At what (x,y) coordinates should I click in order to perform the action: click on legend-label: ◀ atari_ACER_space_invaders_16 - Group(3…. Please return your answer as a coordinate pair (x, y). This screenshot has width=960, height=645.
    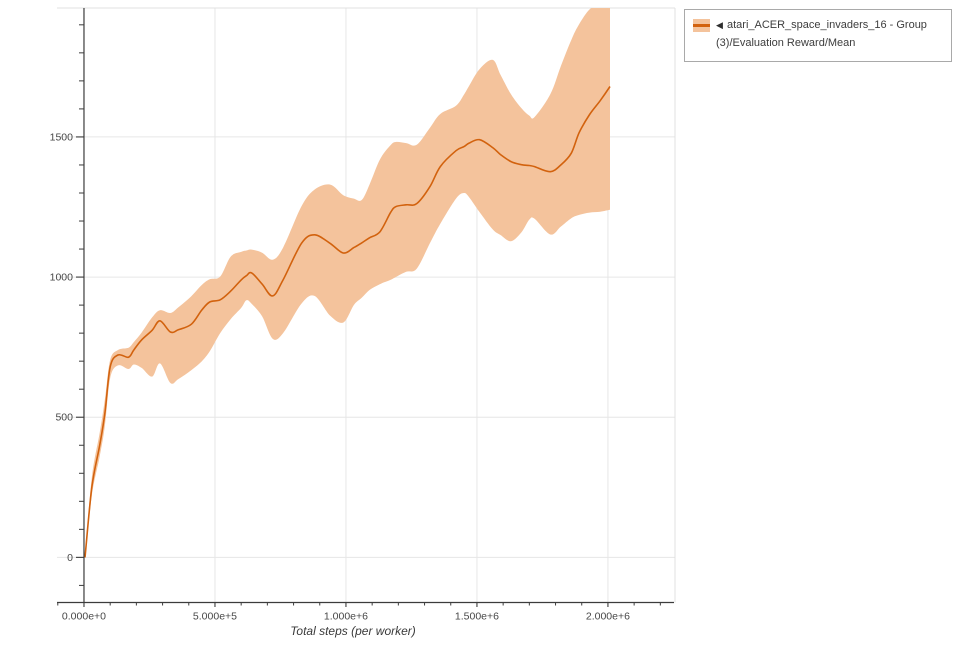
    Looking at the image, I should click on (829, 34).